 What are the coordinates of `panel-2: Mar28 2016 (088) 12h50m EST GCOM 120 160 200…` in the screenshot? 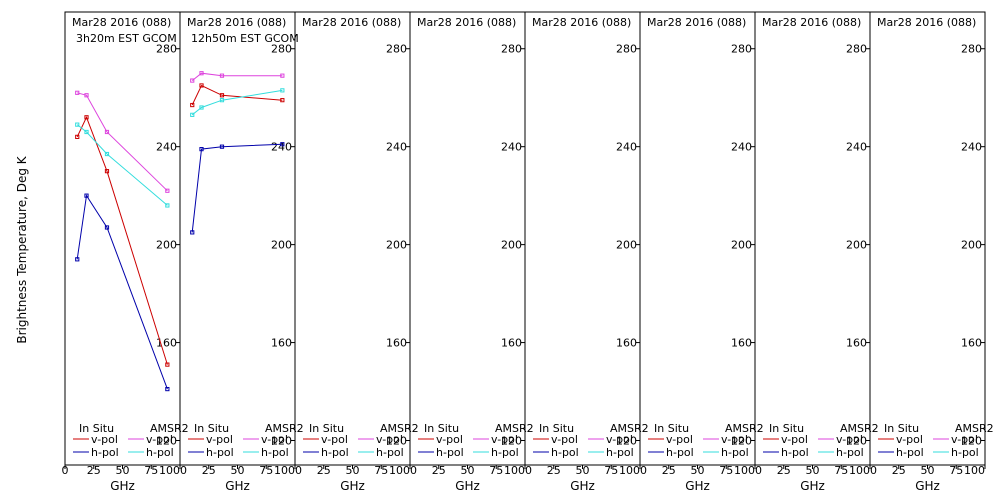 It's located at (241, 252).